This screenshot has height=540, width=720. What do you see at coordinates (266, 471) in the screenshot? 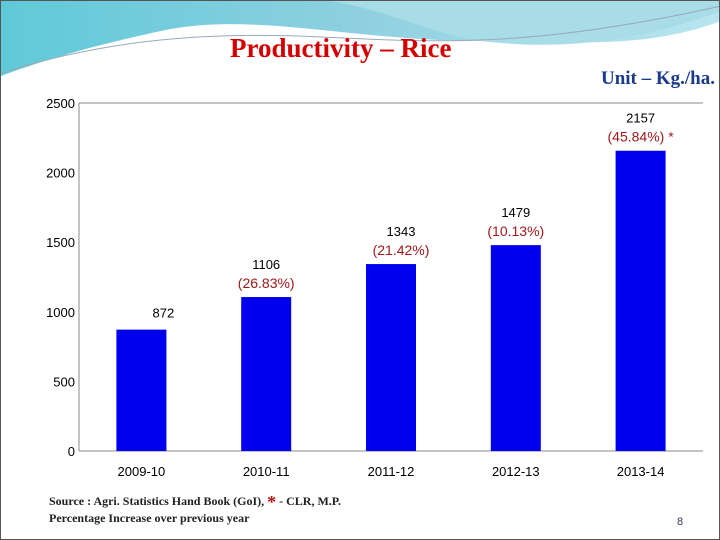
I see `x-tick-label: 2010-11` at bounding box center [266, 471].